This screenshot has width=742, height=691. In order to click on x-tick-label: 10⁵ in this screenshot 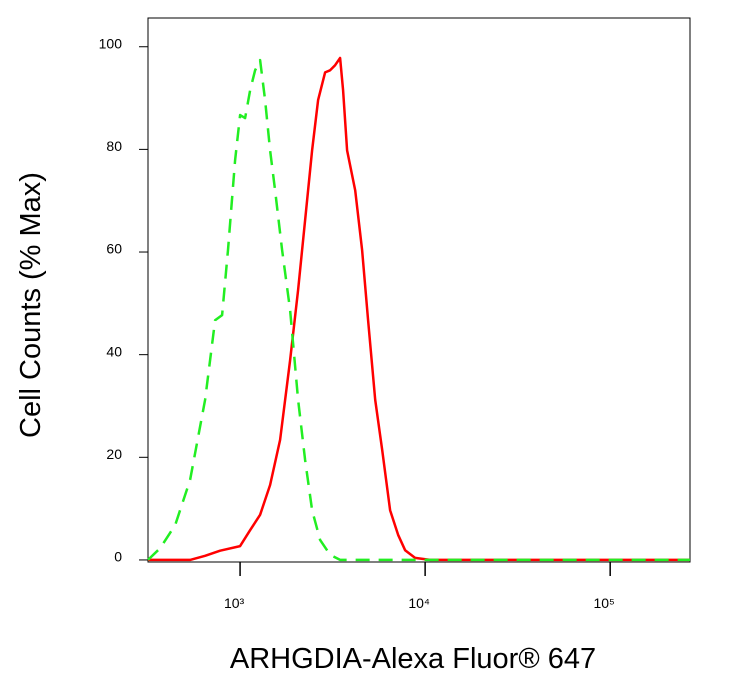, I will do `click(603, 603)`.